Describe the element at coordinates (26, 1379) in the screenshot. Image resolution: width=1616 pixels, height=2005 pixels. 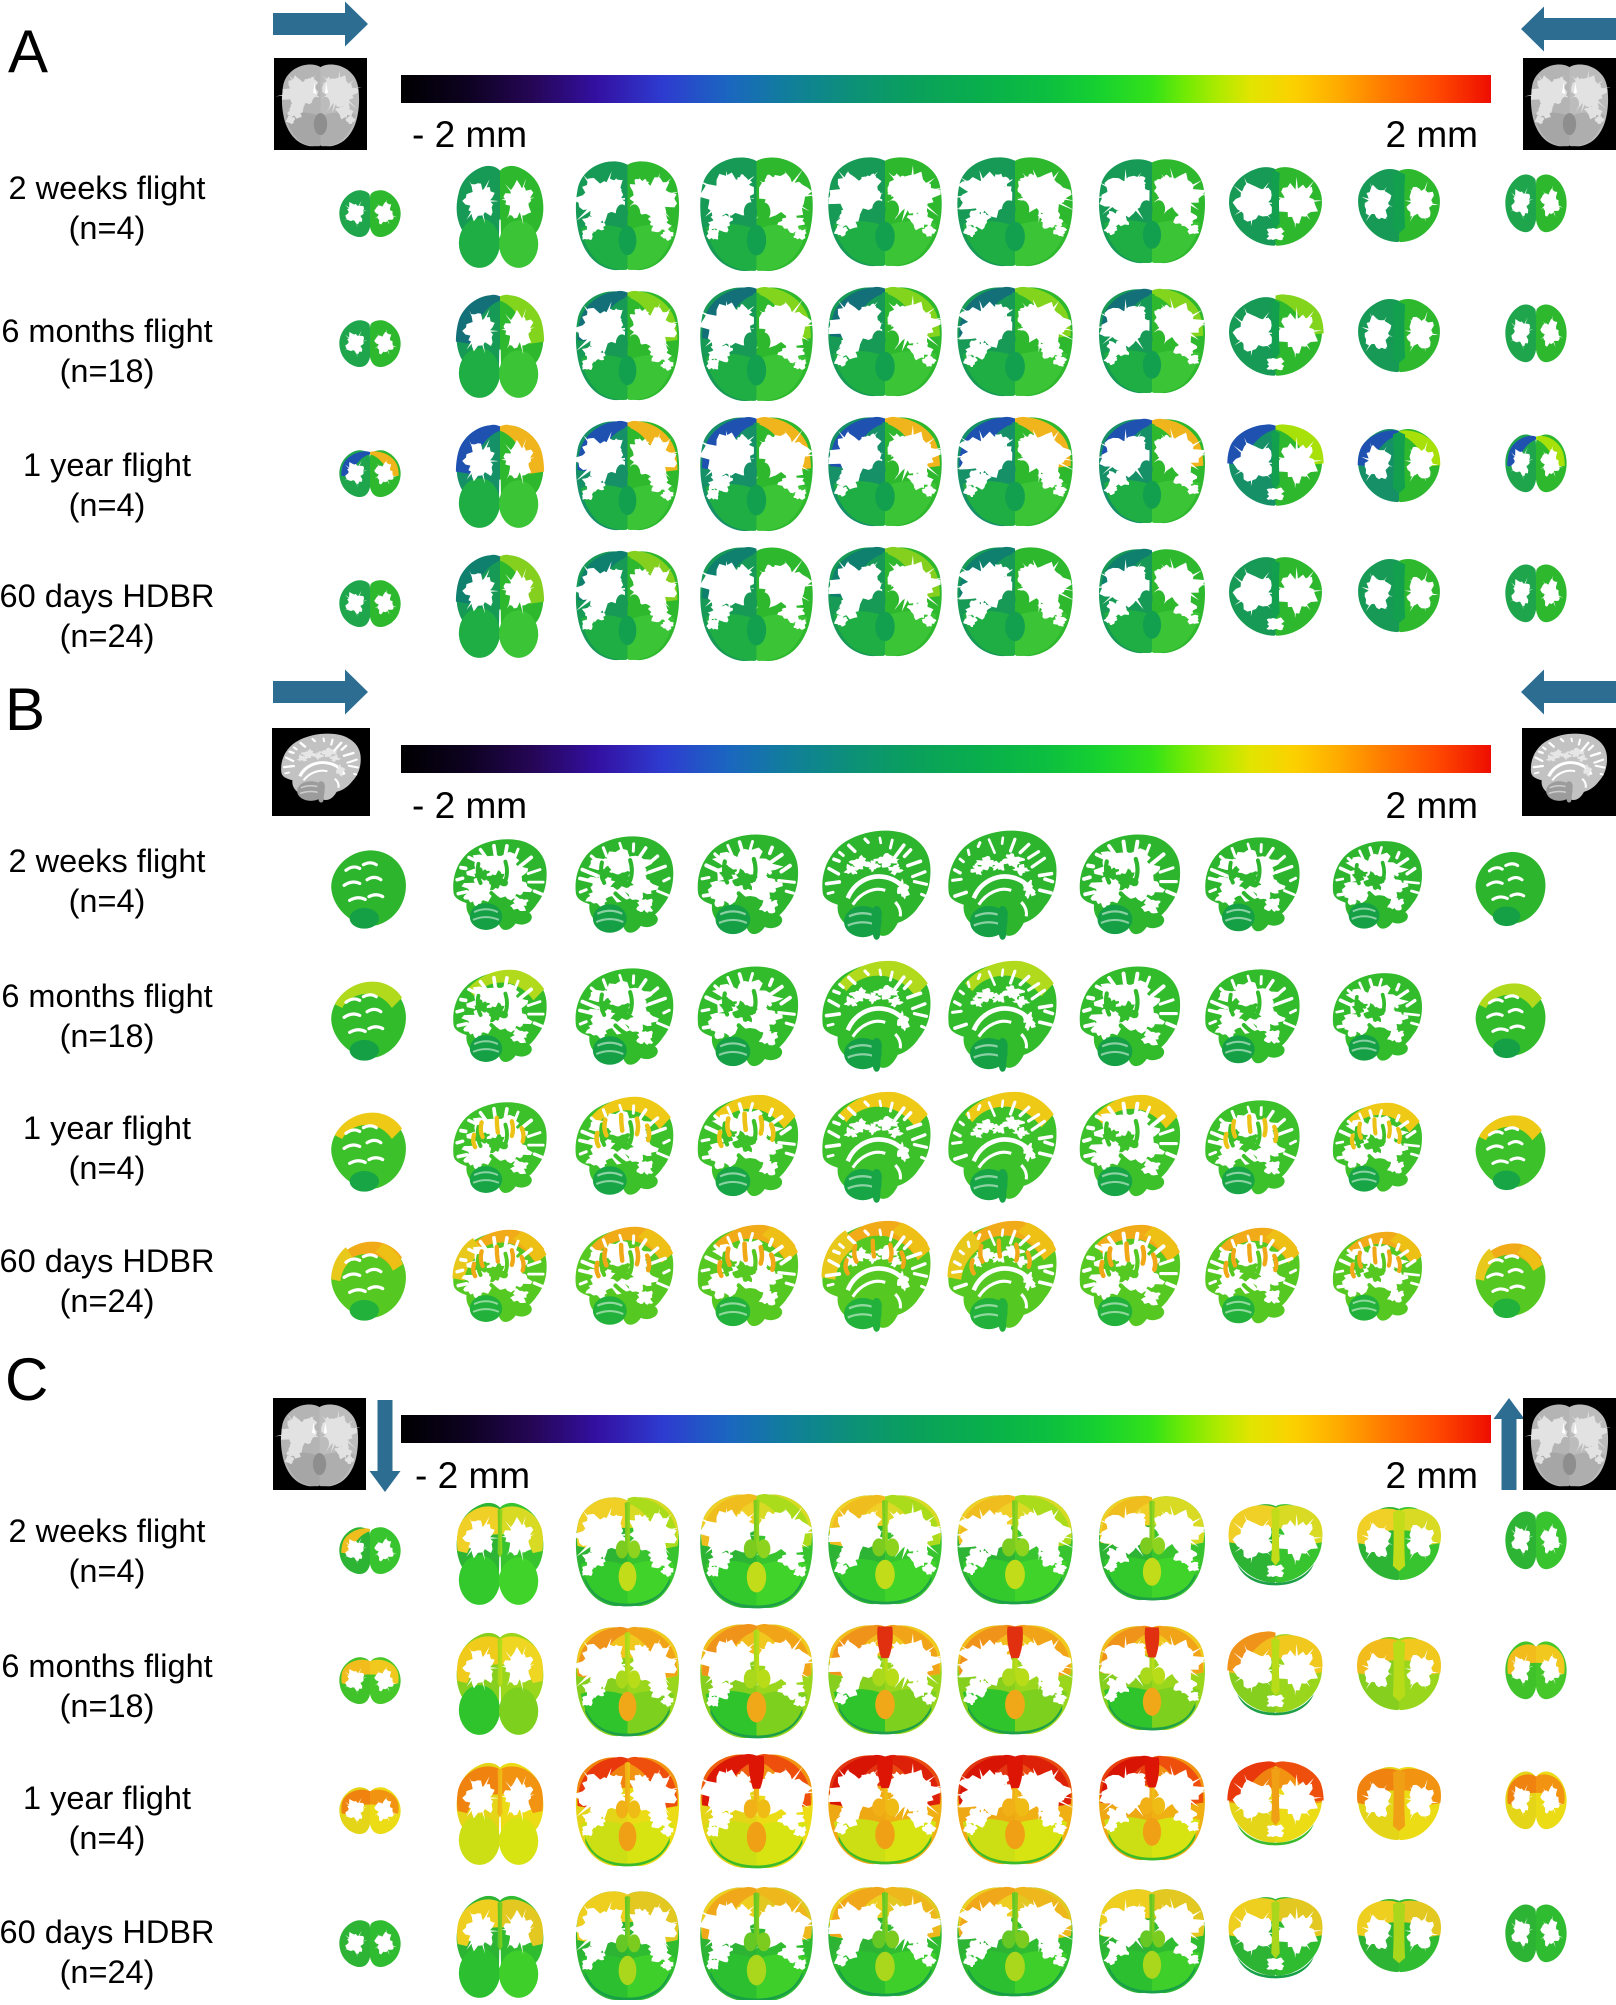
I see `svg-text: C` at that location.